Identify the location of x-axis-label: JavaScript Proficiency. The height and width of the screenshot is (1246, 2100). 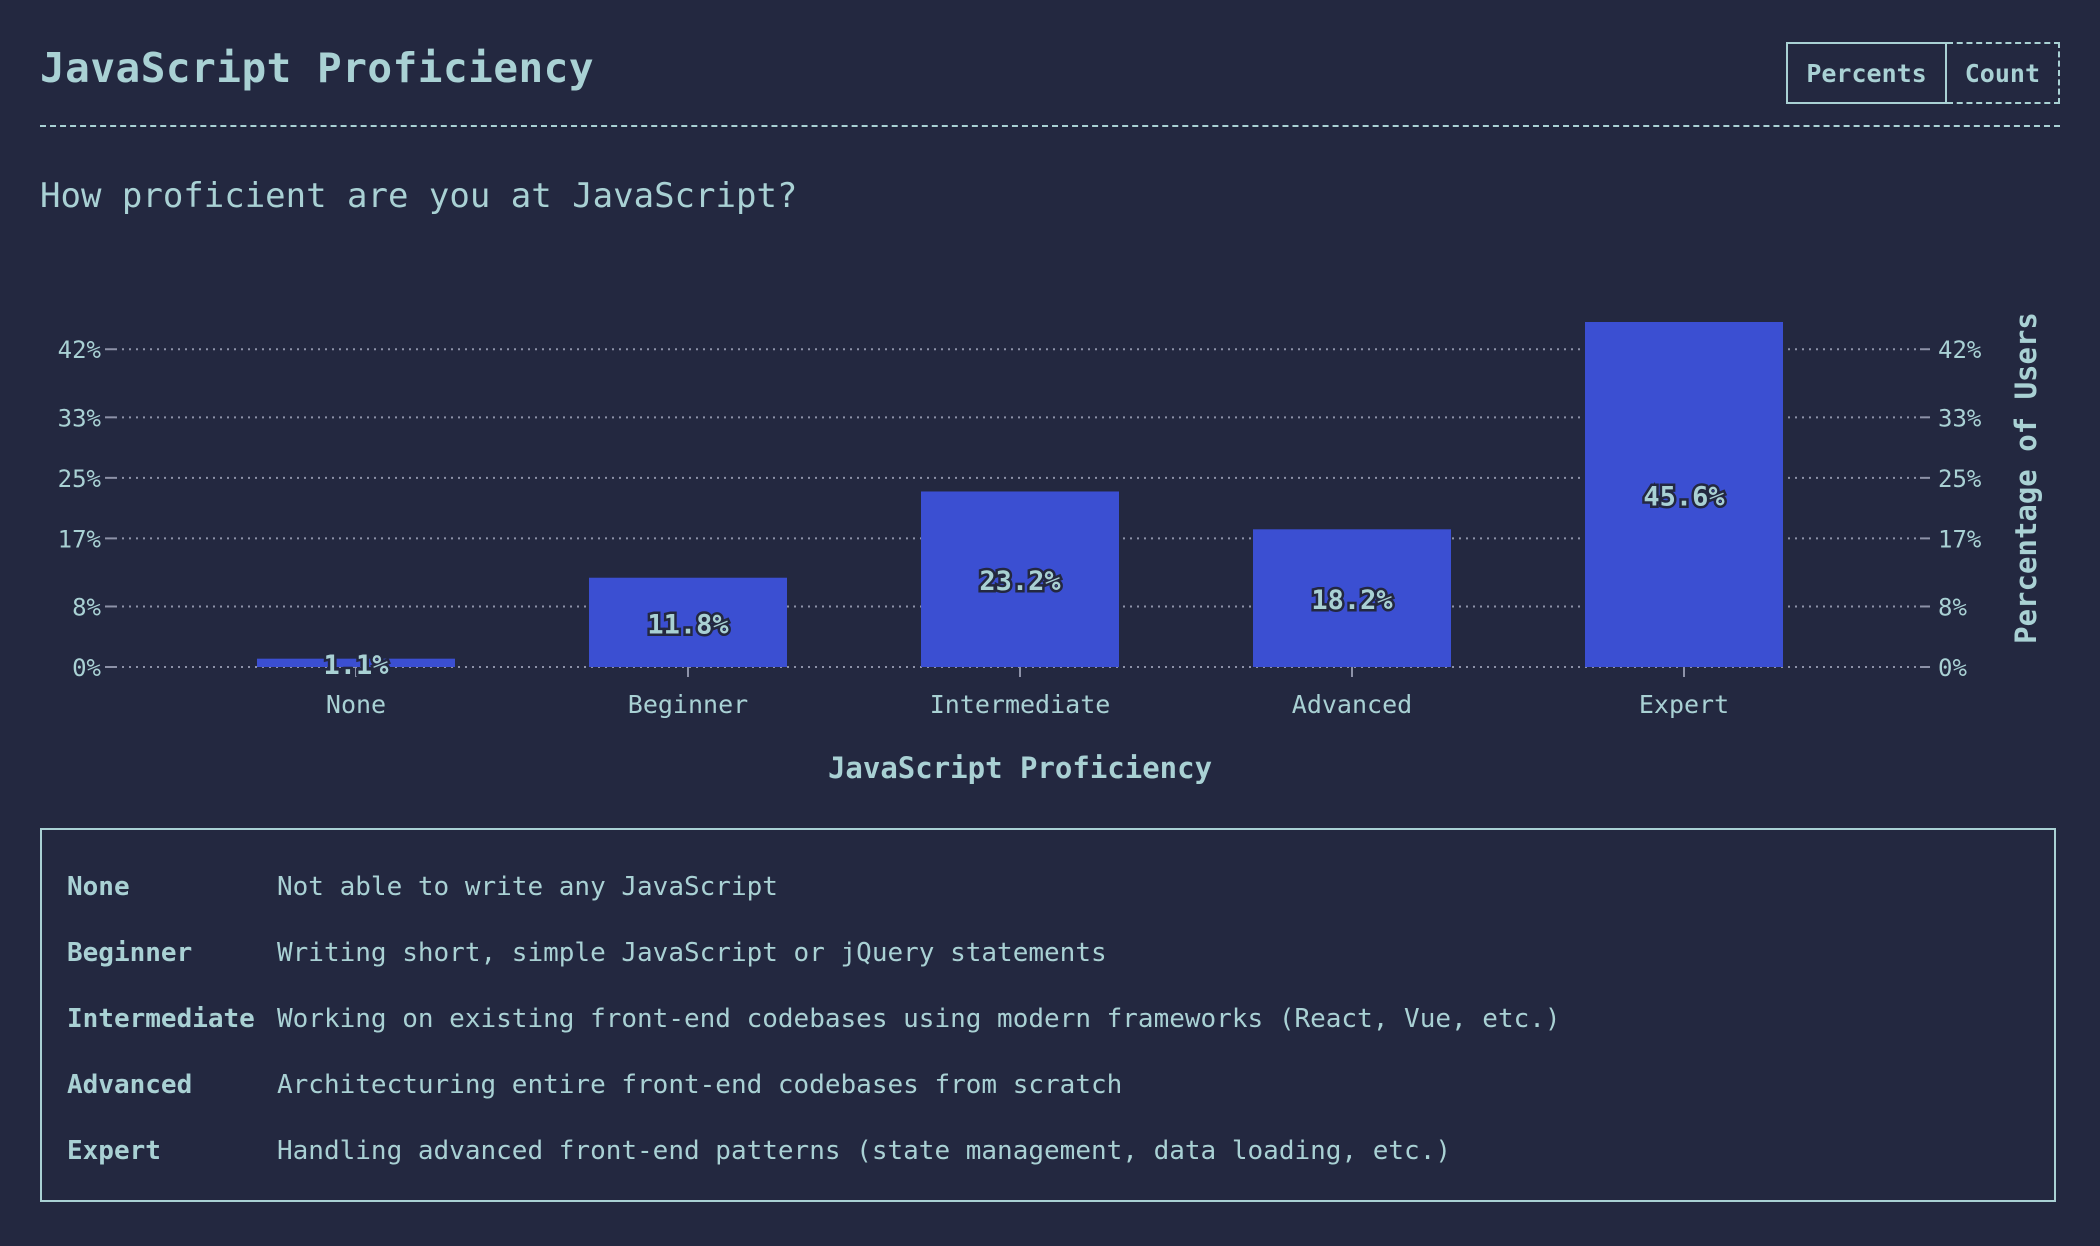
(1020, 768).